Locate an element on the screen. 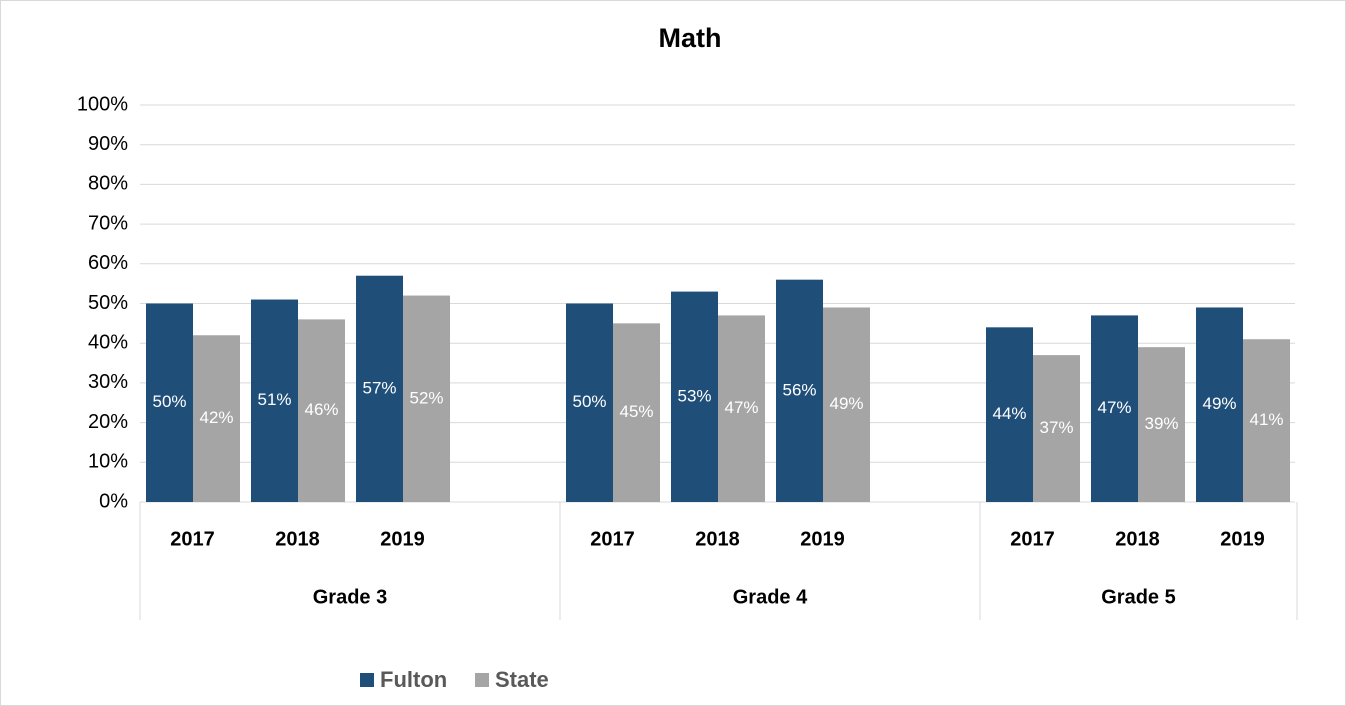 This screenshot has height=706, width=1346. data-label: 52% is located at coordinates (426, 397).